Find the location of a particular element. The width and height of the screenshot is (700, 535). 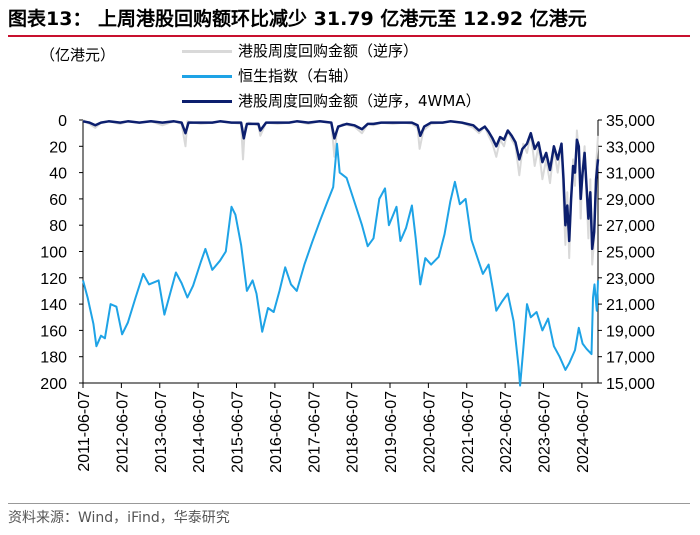

x-tick-label: 2018-06-07 is located at coordinates (353, 432).